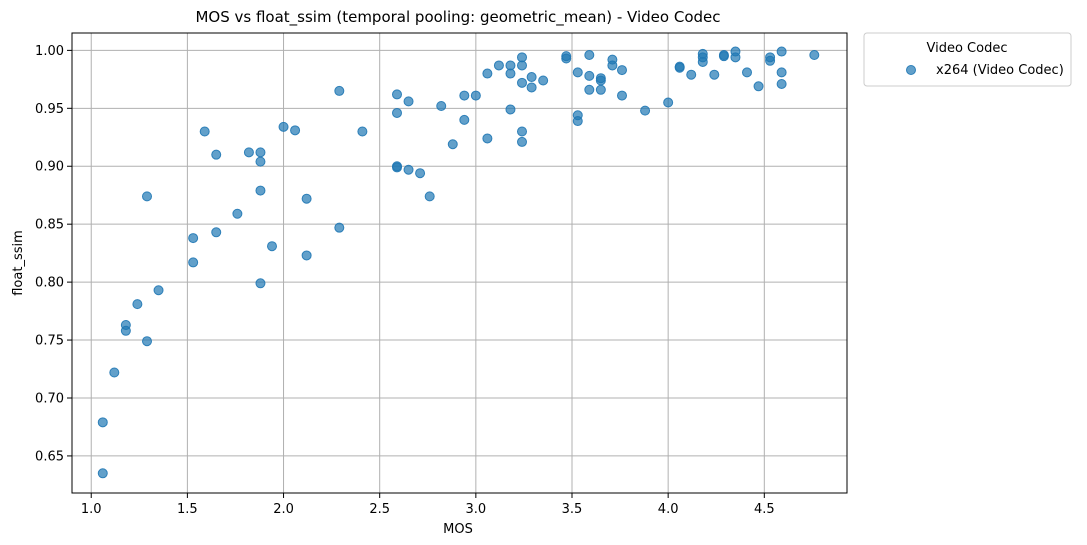  Describe the element at coordinates (283, 509) in the screenshot. I see `x-tick-label: 2.0` at that location.